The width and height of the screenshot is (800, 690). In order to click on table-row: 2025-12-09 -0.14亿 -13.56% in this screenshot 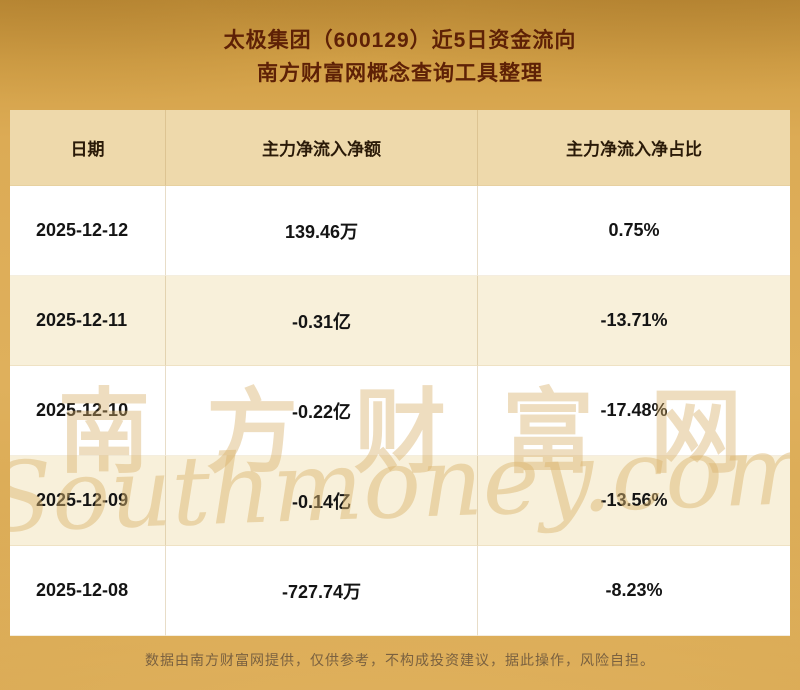, I will do `click(400, 501)`.